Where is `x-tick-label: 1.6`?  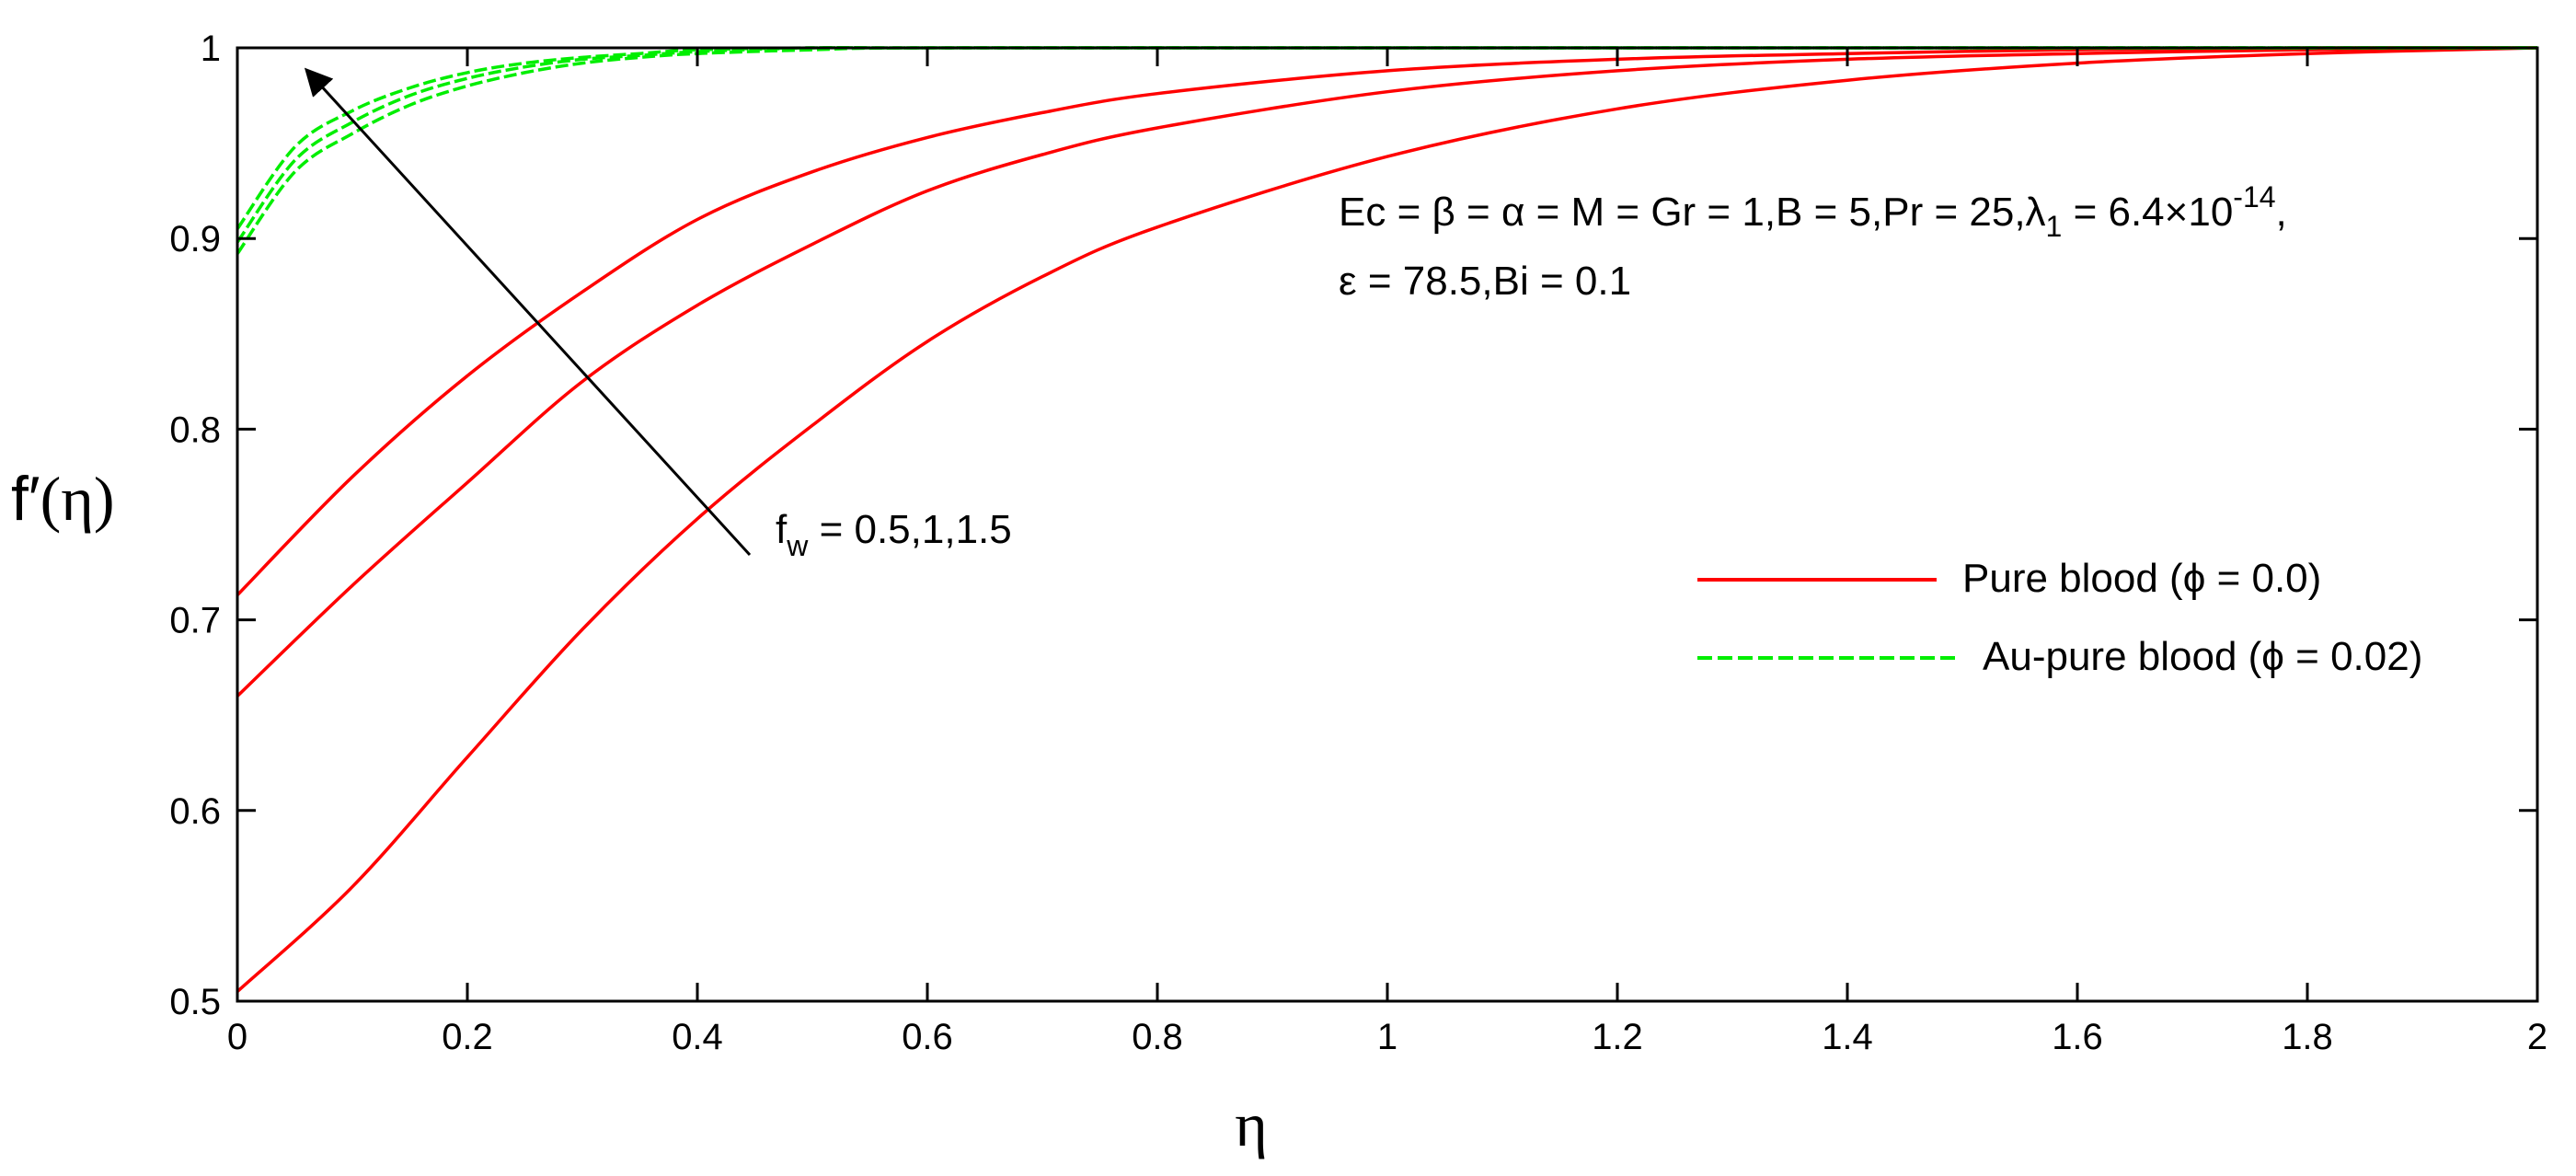
x-tick-label: 1.6 is located at coordinates (2077, 1037).